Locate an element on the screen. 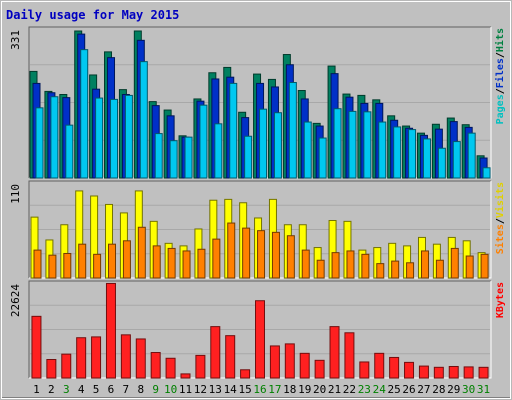 This screenshot has width=512, height=400. panel-legend: Sites/Visits is located at coordinates (500, 218).